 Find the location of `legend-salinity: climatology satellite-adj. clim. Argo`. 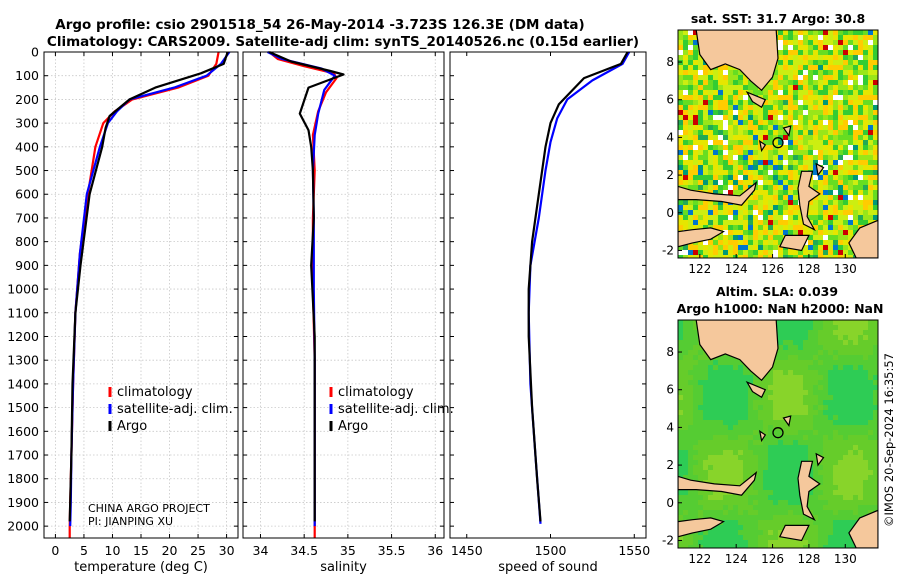

legend-salinity: climatology satellite-adj. clim. Argo is located at coordinates (391, 409).